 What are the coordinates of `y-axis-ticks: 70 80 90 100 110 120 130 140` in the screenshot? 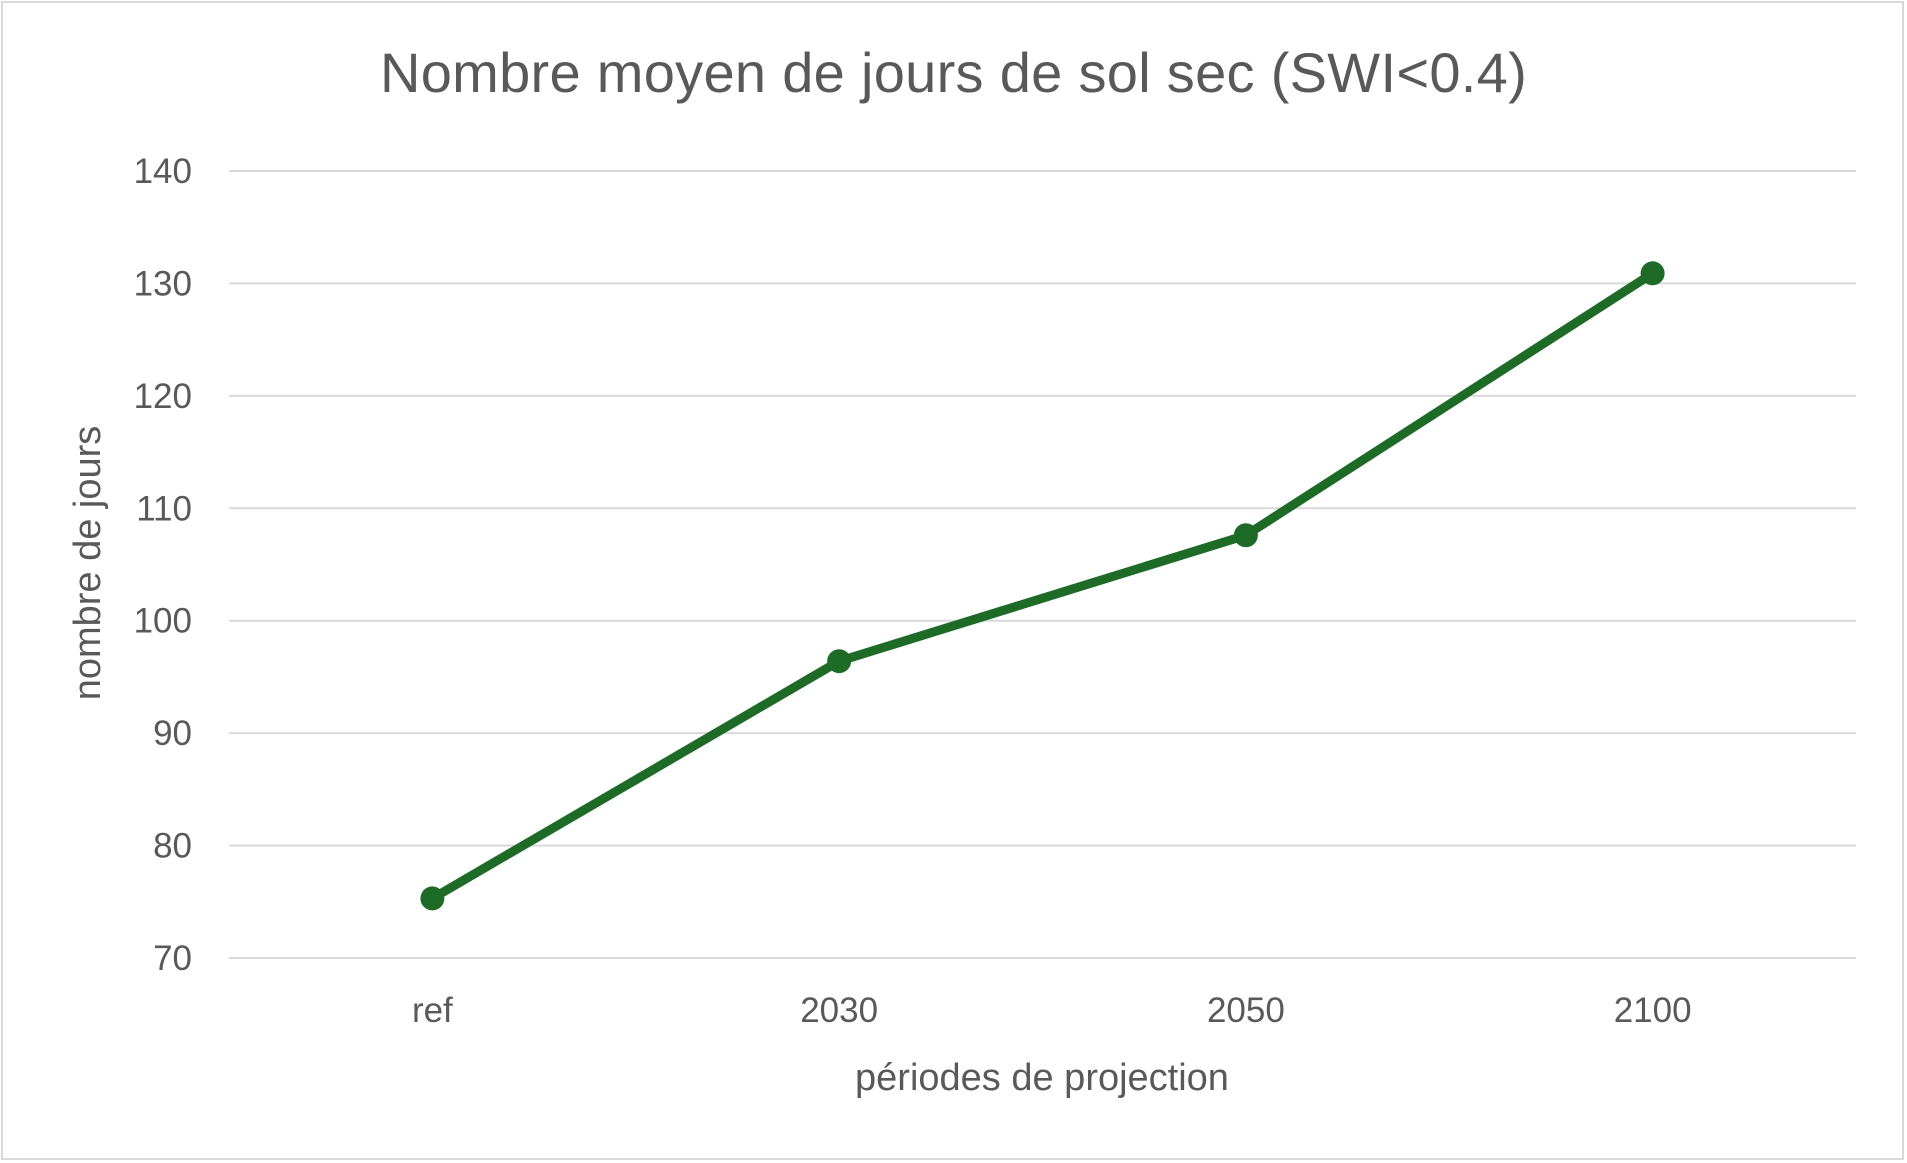 It's located at (163, 565).